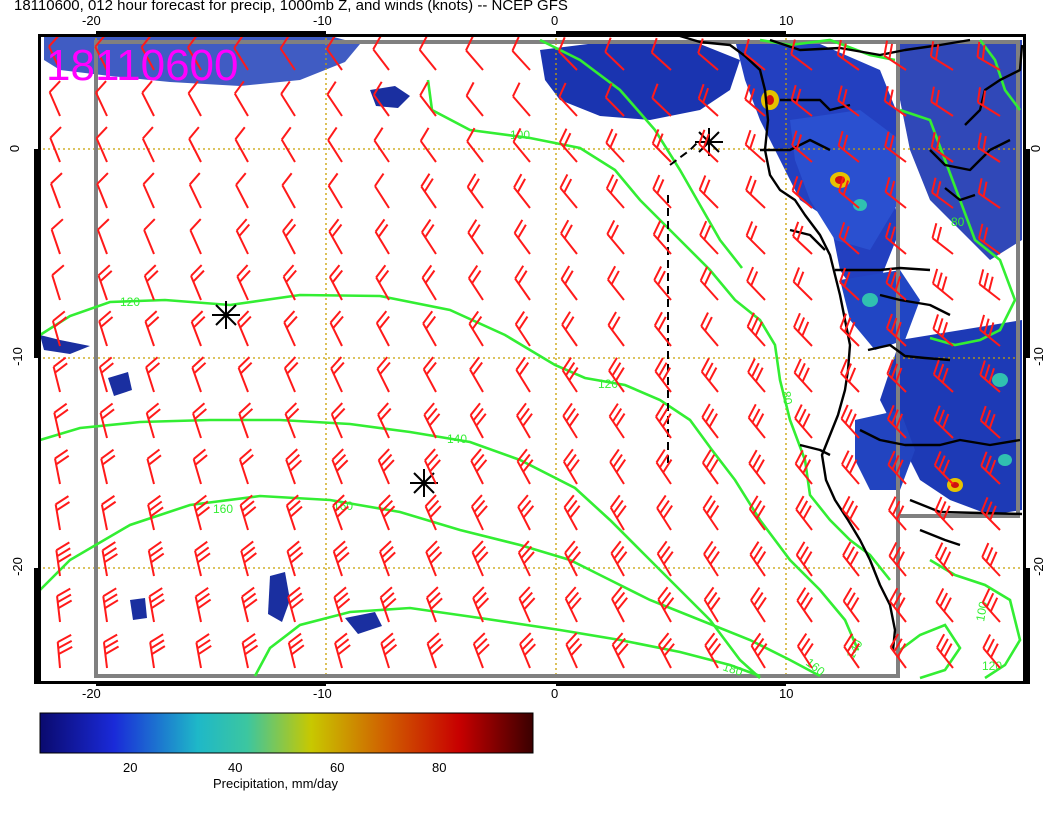 Image resolution: width=1056 pixels, height=816 pixels. I want to click on contour-label: 180, so click(733, 670).